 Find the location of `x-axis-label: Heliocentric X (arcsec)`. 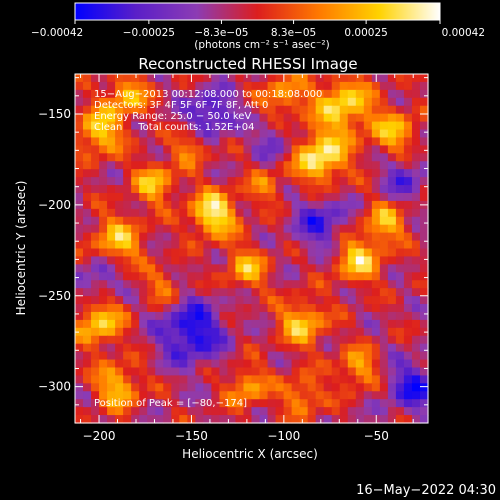

x-axis-label: Heliocentric X (arcsec) is located at coordinates (250, 454).